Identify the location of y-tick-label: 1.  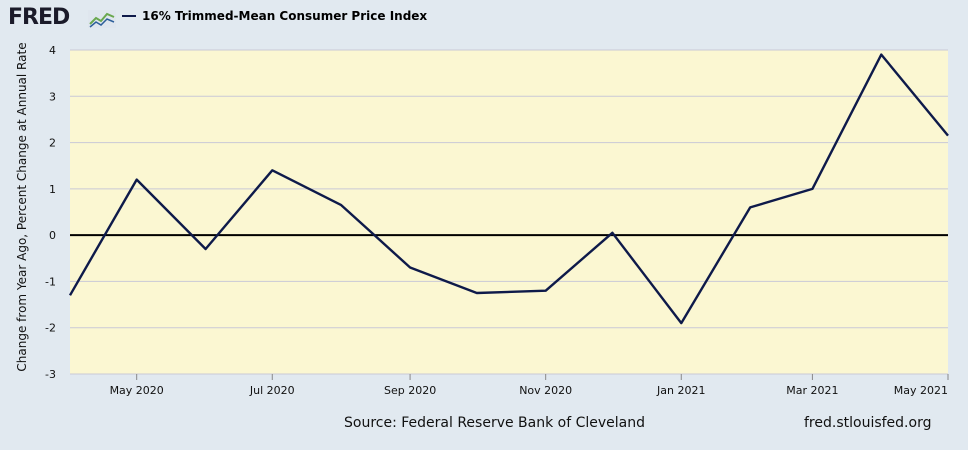
(52, 189).